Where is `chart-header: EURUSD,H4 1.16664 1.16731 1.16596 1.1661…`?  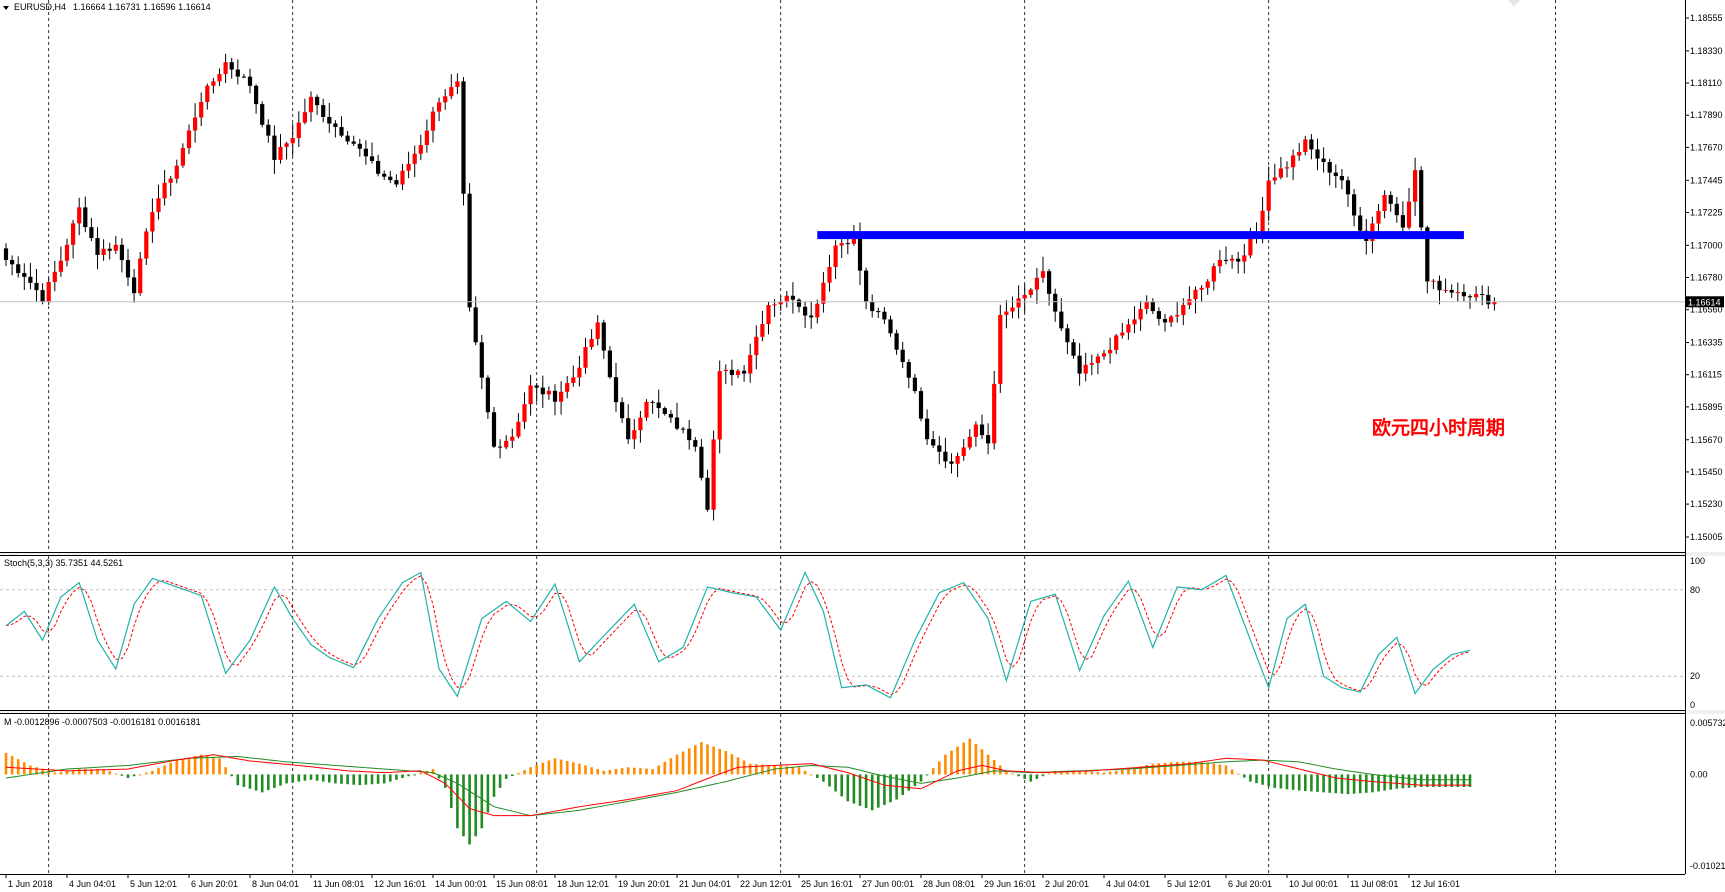 chart-header: EURUSD,H4 1.16664 1.16731 1.16596 1.1661… is located at coordinates (107, 7).